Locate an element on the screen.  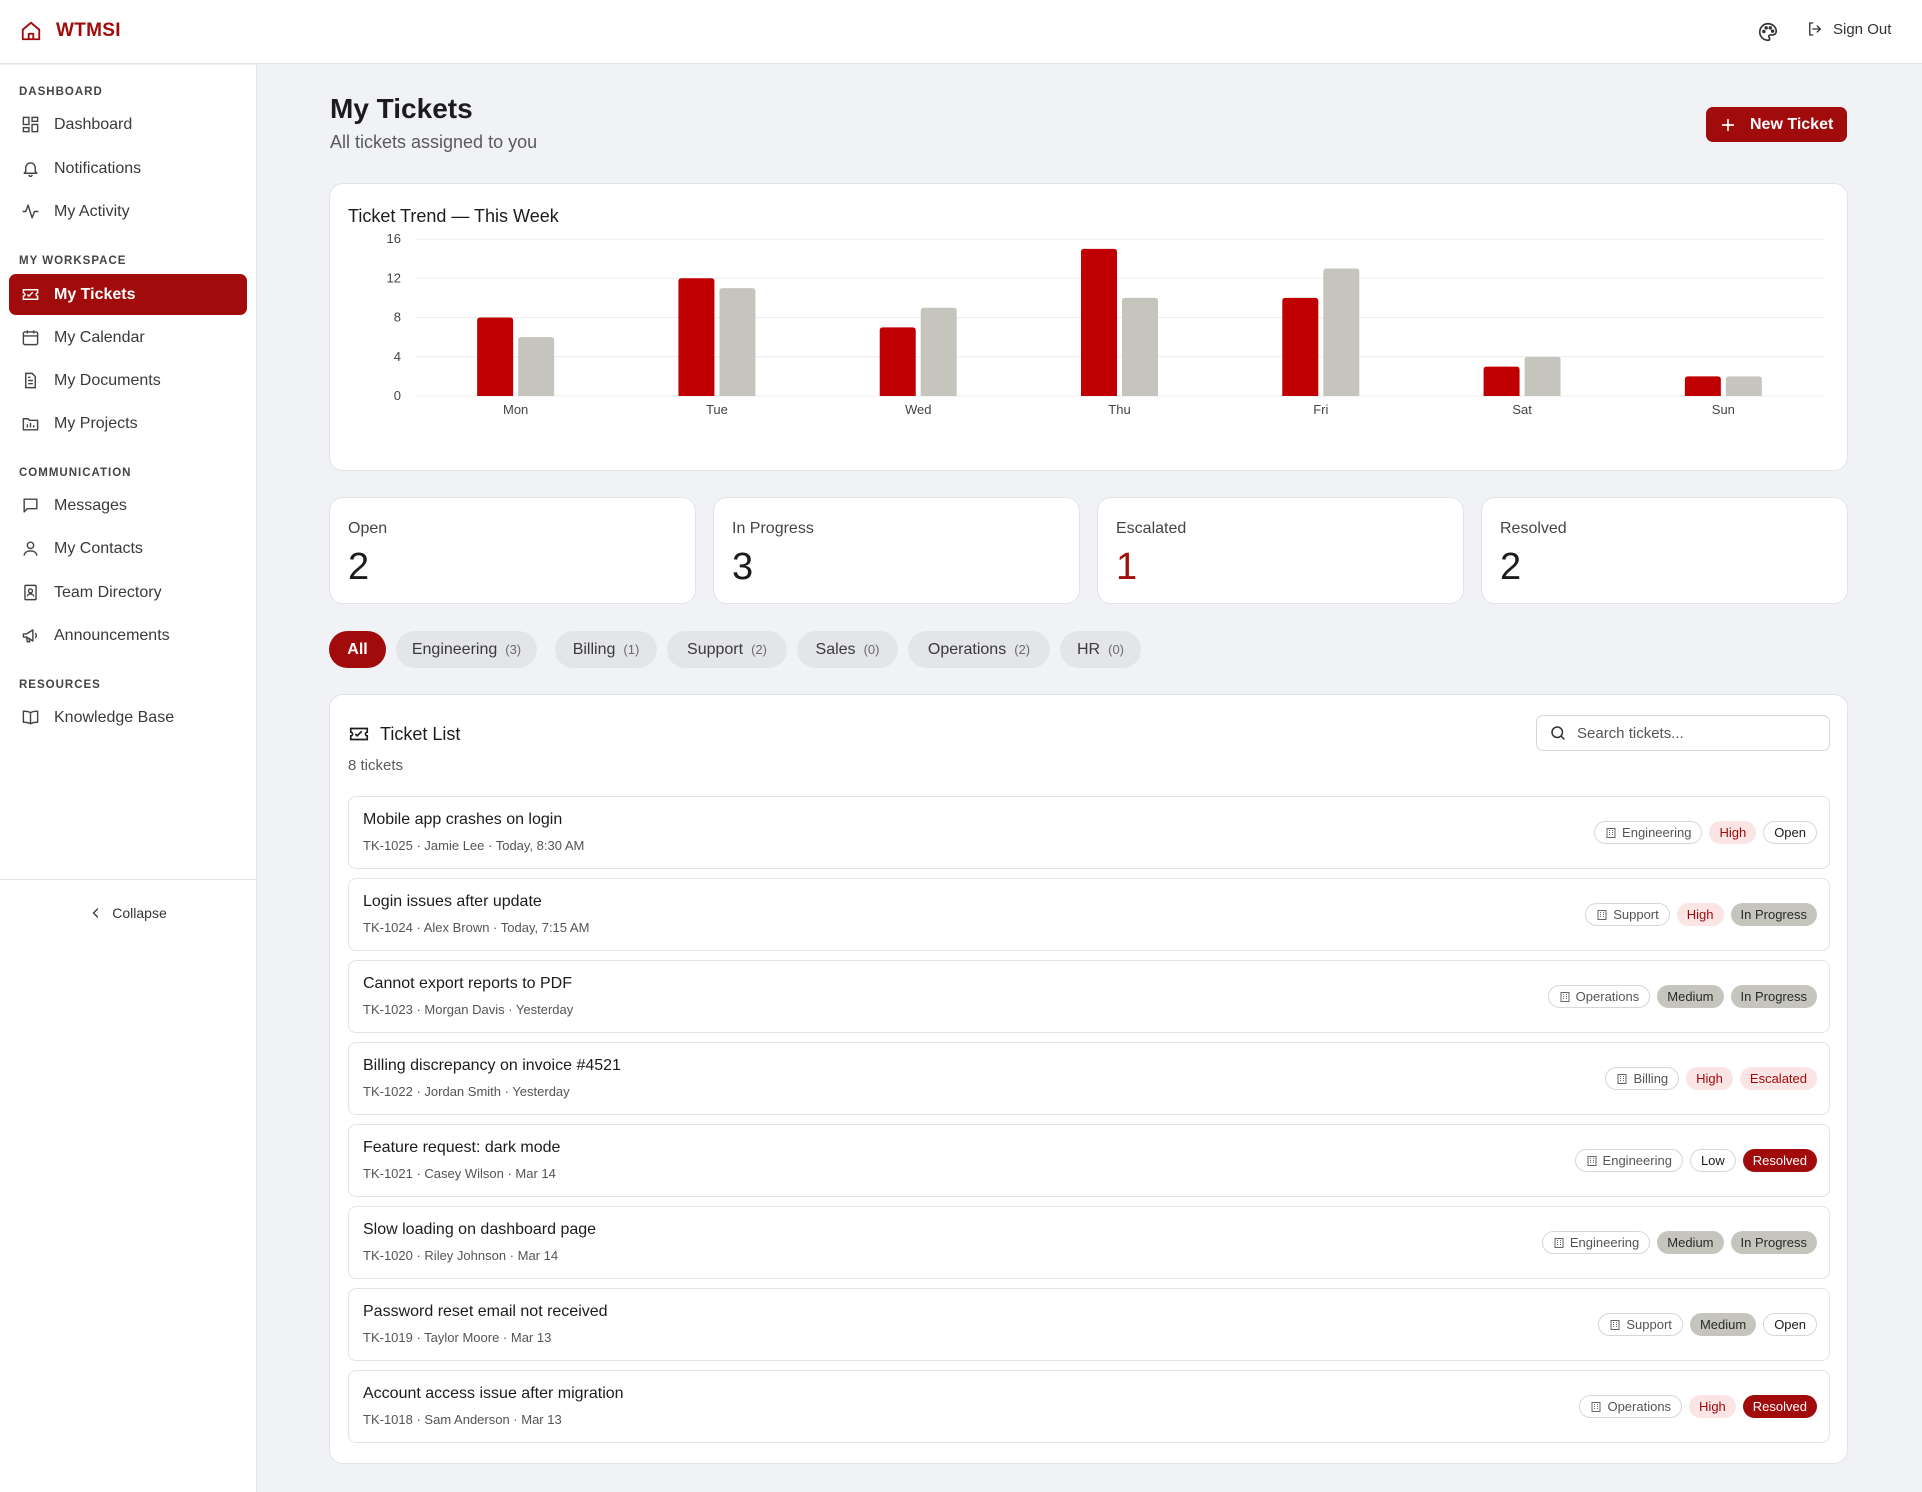
sidebar-item-my-tickets: My Tickets is located at coordinates (128, 294).